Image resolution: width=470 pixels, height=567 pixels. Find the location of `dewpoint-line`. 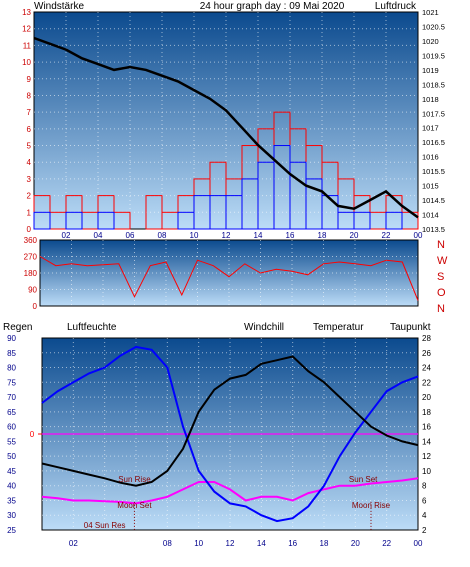

dewpoint-line is located at coordinates (230, 491).